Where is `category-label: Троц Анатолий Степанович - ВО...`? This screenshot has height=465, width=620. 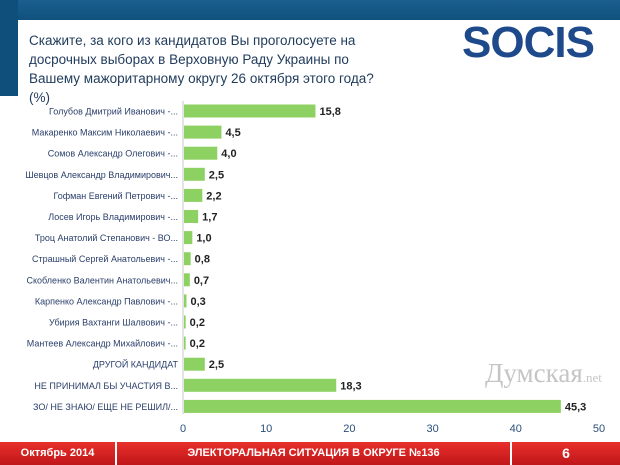 category-label: Троц Анатолий Степанович - ВО... is located at coordinates (106, 238).